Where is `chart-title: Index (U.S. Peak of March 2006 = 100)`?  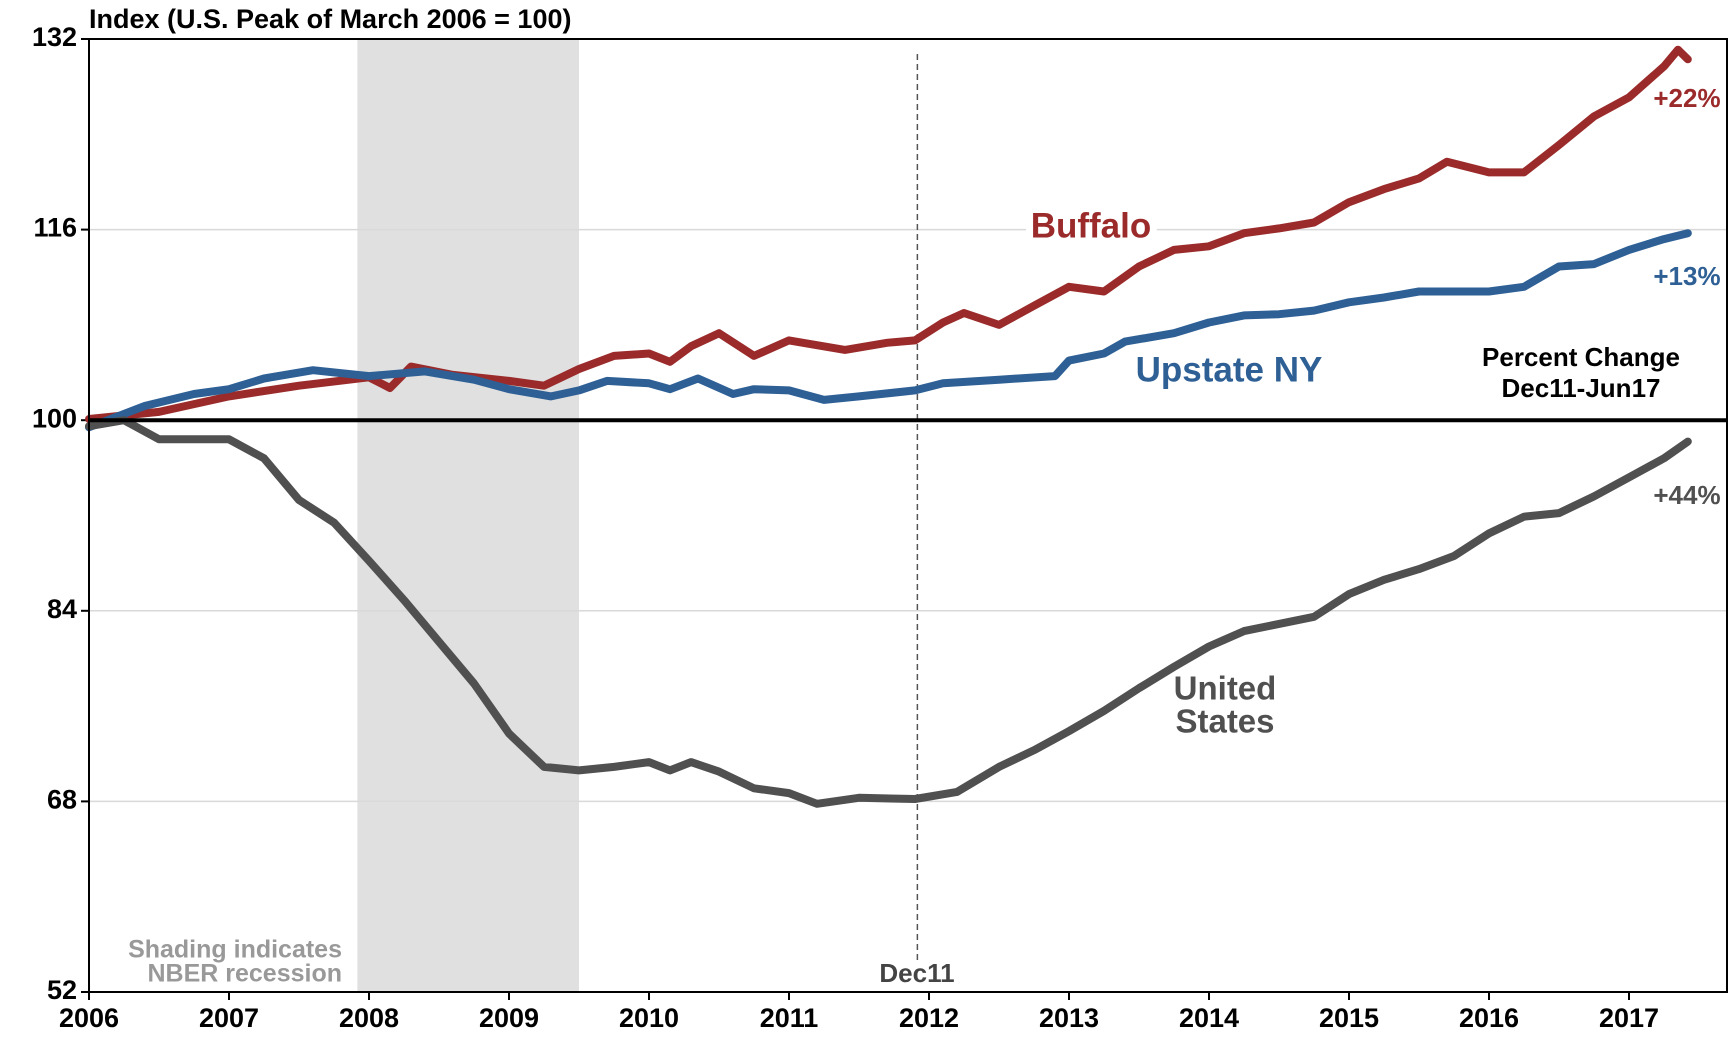
chart-title: Index (U.S. Peak of March 2006 = 100) is located at coordinates (330, 19).